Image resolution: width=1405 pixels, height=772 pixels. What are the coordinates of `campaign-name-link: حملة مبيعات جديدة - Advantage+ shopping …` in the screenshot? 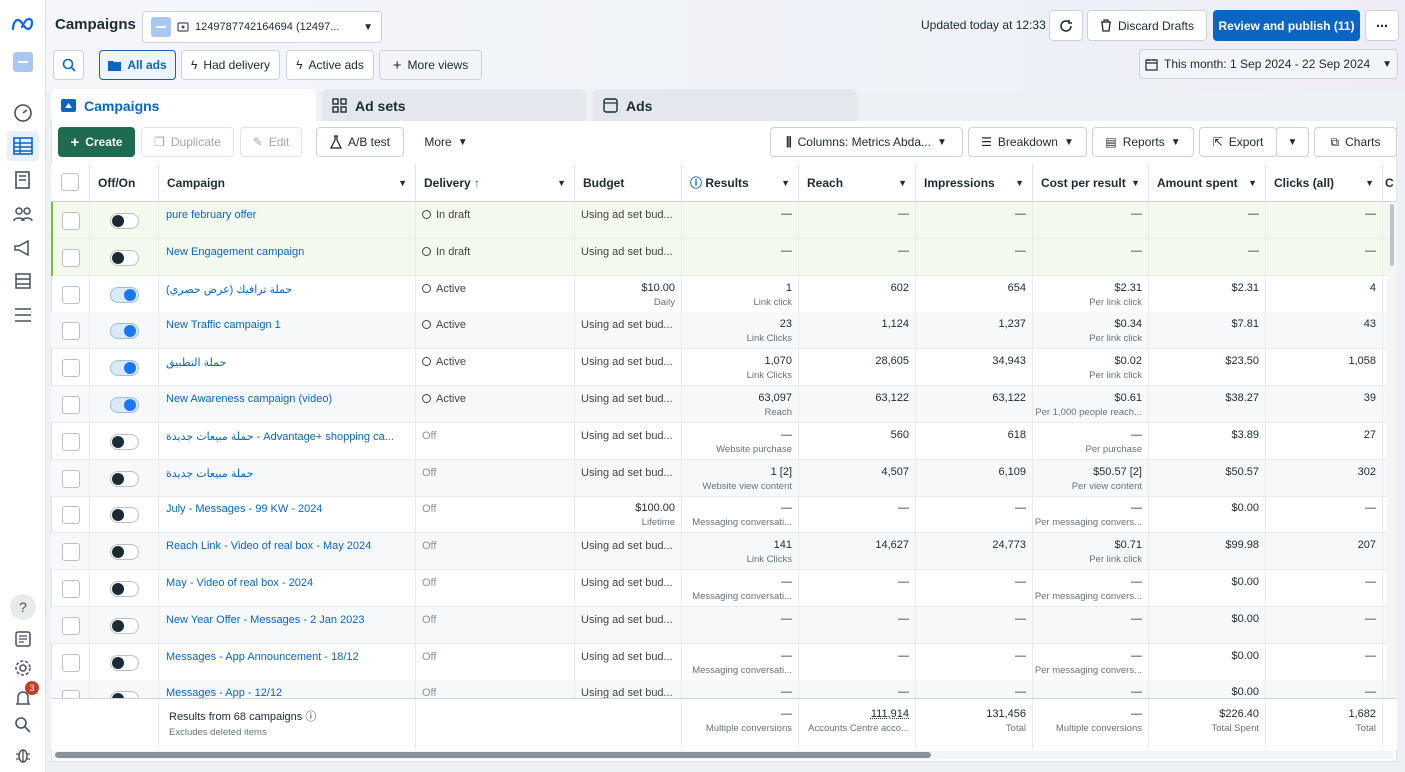 It's located at (287, 441).